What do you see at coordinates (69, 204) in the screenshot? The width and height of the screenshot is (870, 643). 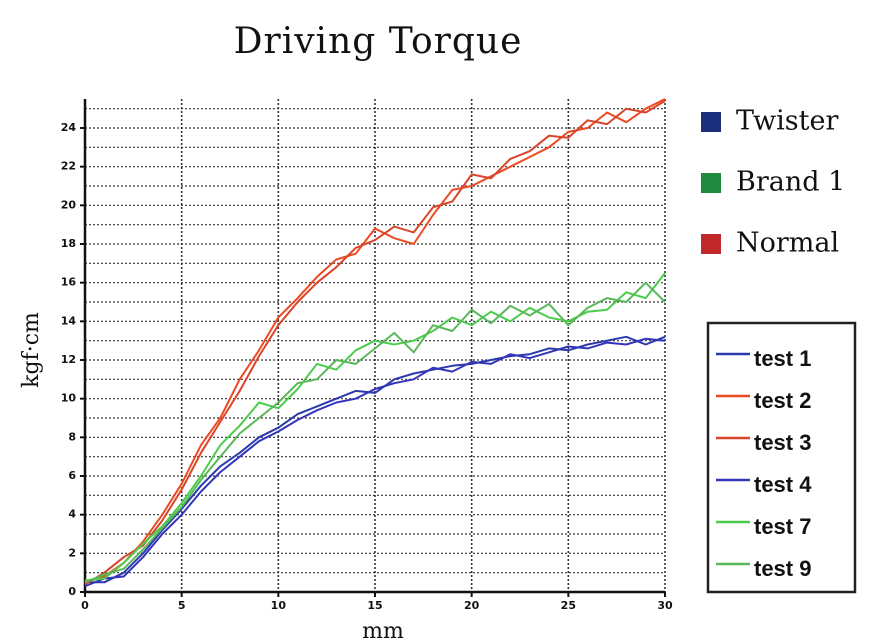 I see `y-tick-label: 20` at bounding box center [69, 204].